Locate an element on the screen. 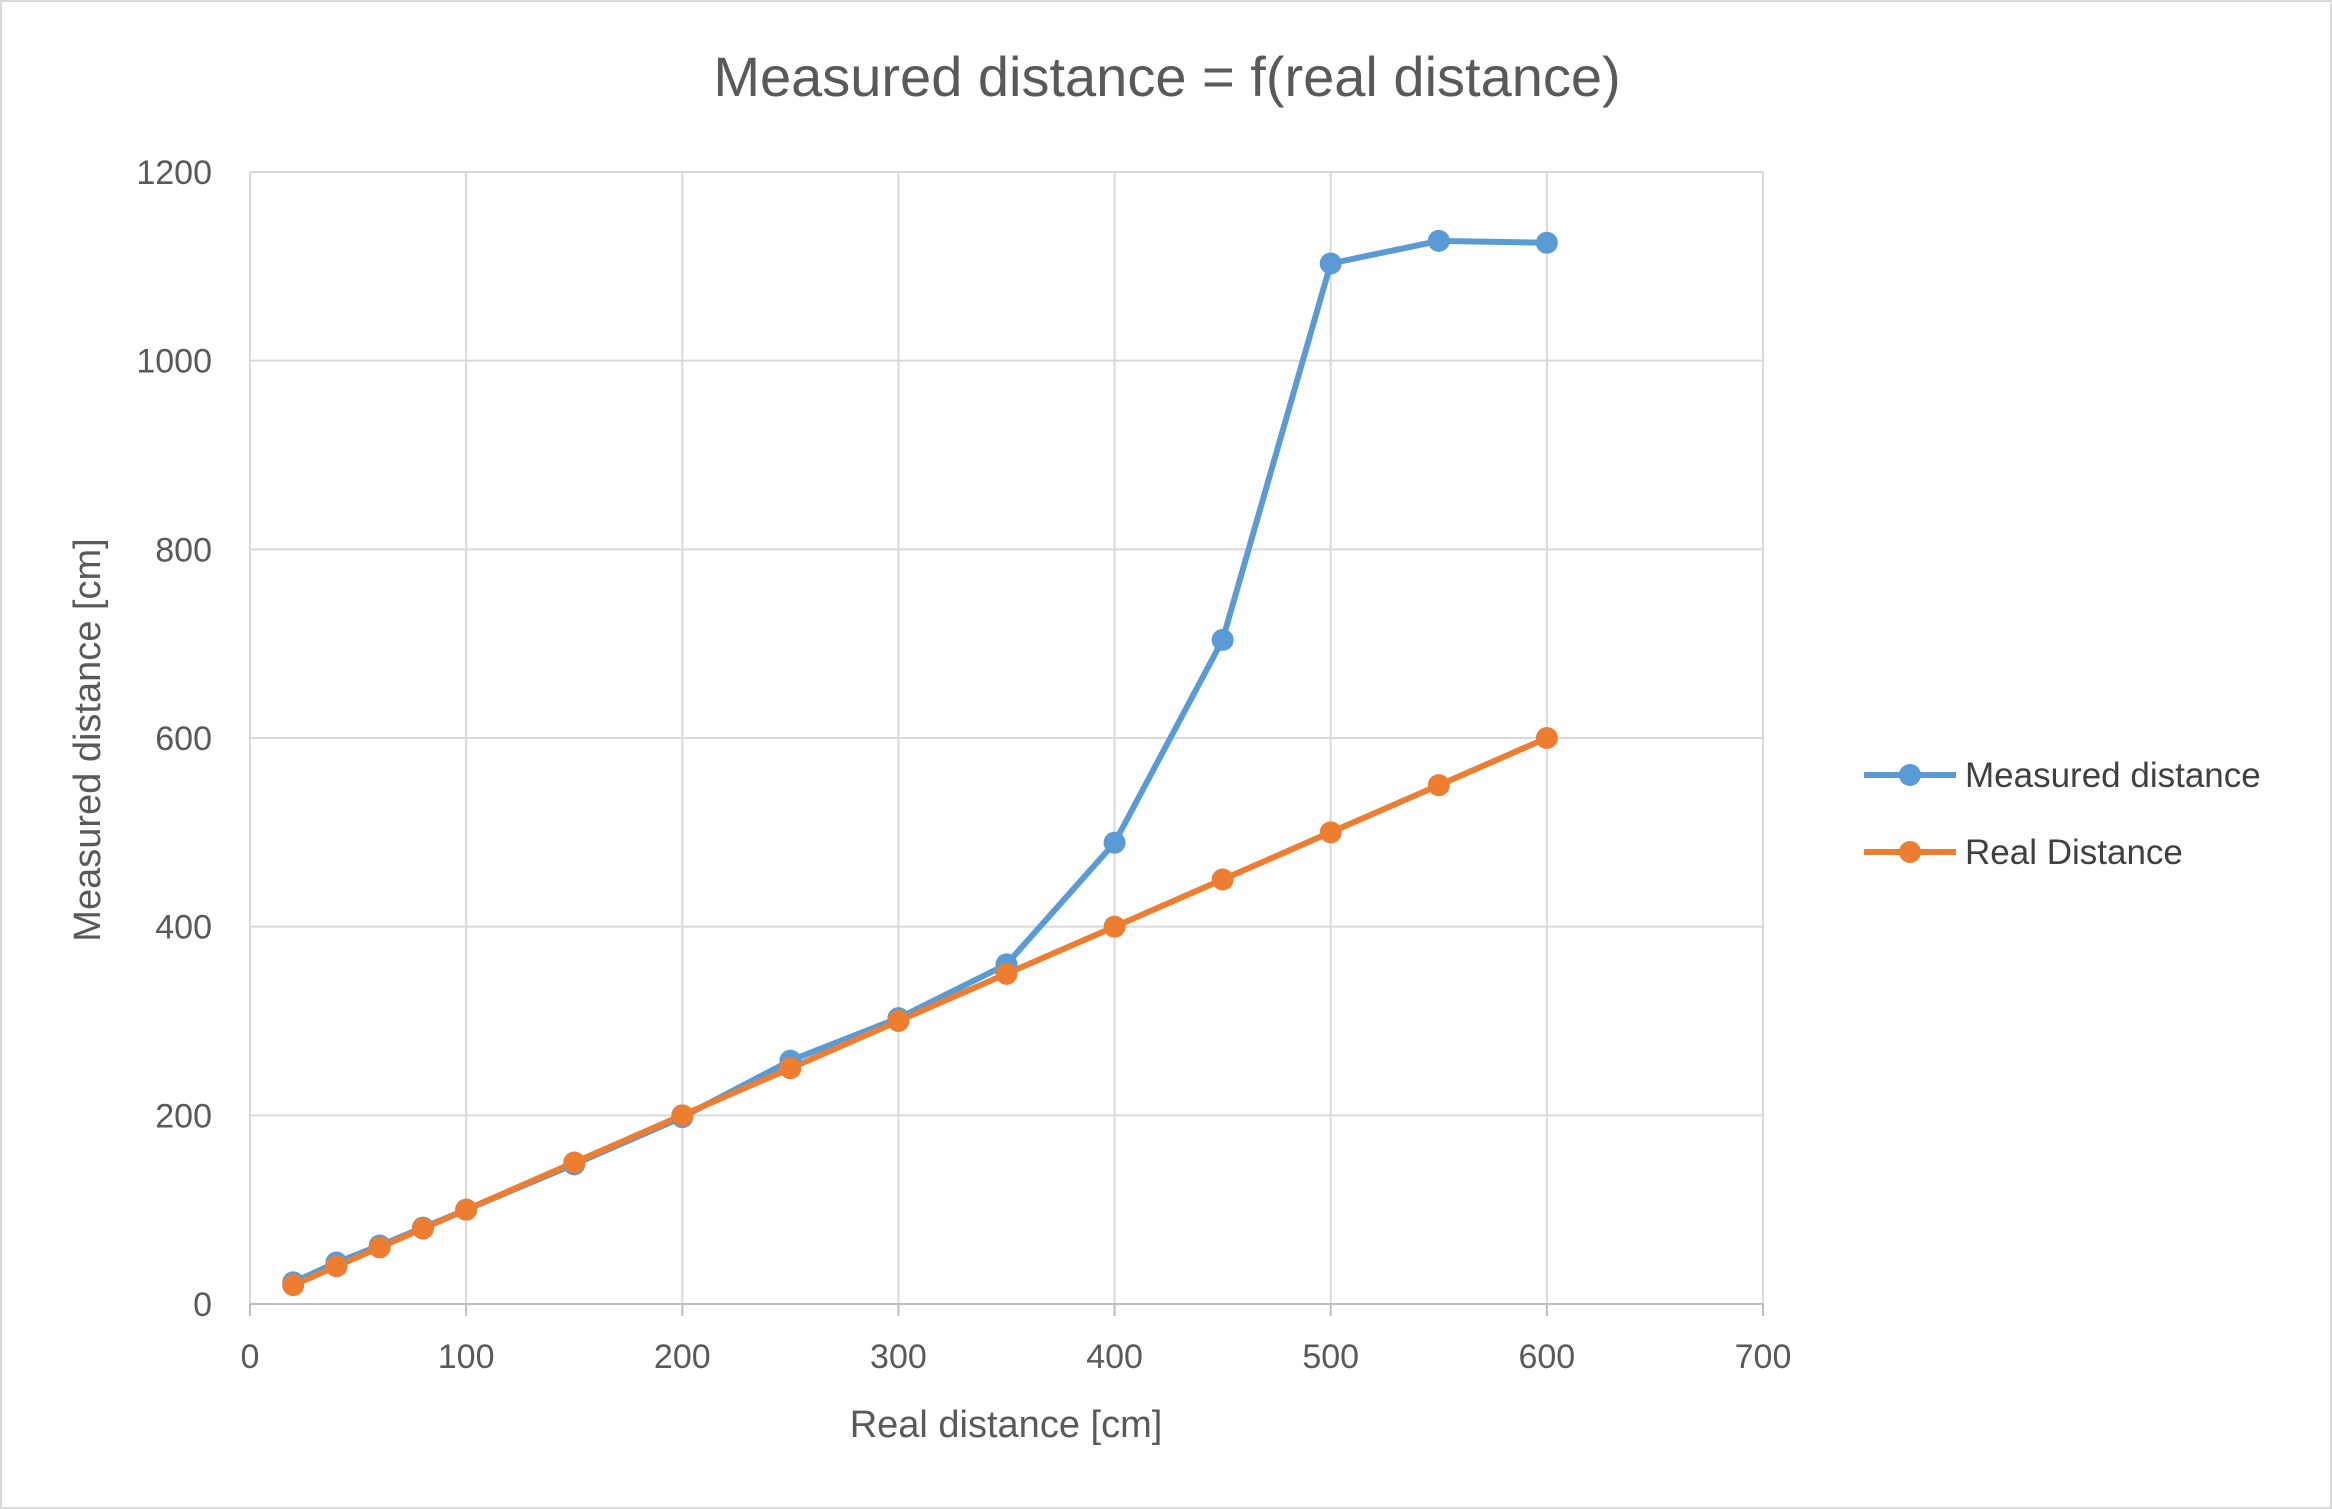  x-tick-label: 600 is located at coordinates (1546, 1357).